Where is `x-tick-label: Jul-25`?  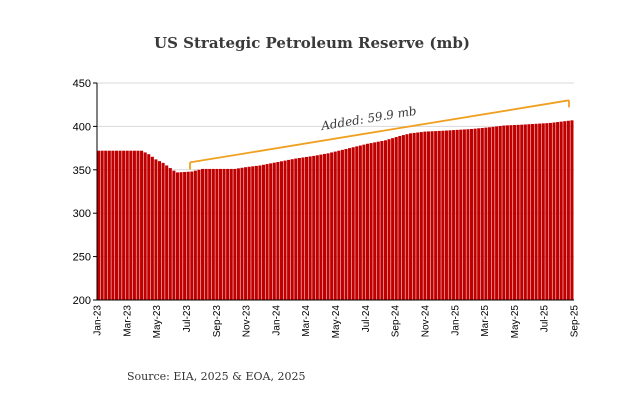 x-tick-label: Jul-25 is located at coordinates (545, 319).